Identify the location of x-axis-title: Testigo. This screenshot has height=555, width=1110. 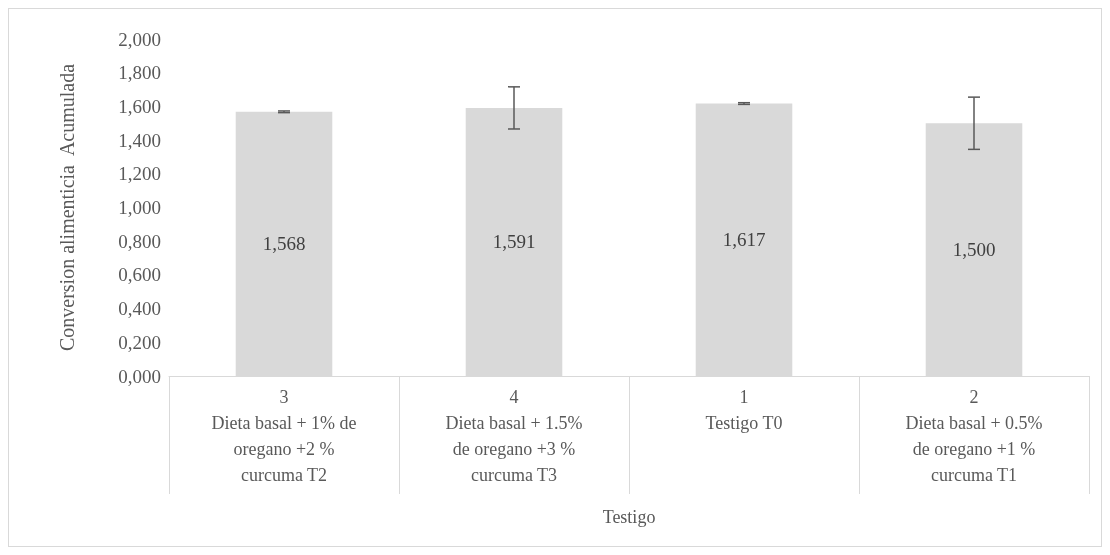
(629, 517).